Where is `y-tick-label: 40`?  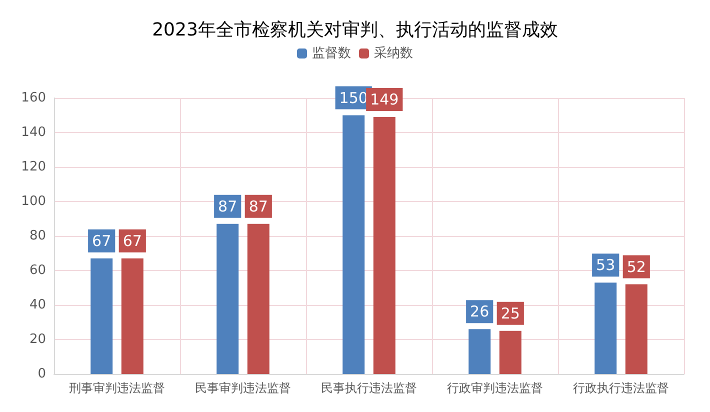 y-tick-label: 40 is located at coordinates (37, 305).